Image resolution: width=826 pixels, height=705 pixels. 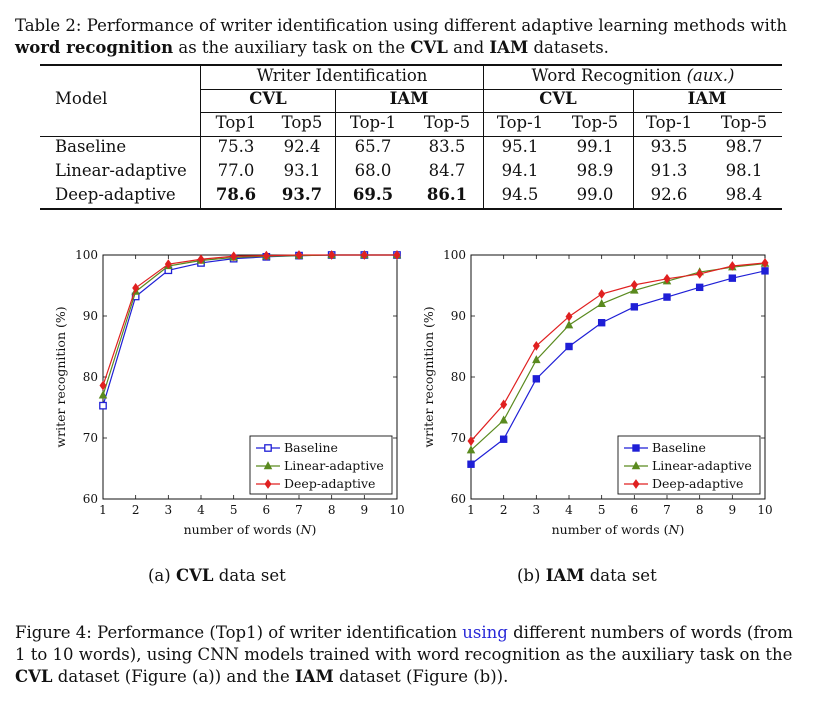 I want to click on table-cell: 98.4, so click(x=744, y=194).